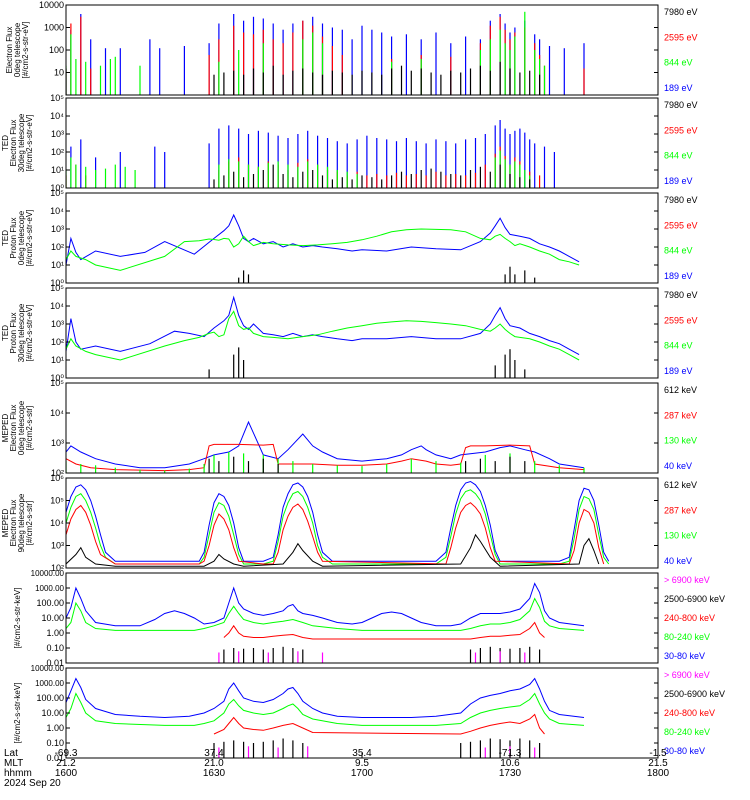  What do you see at coordinates (684, 656) in the screenshot?
I see `legend-label: 30-80 keV` at bounding box center [684, 656].